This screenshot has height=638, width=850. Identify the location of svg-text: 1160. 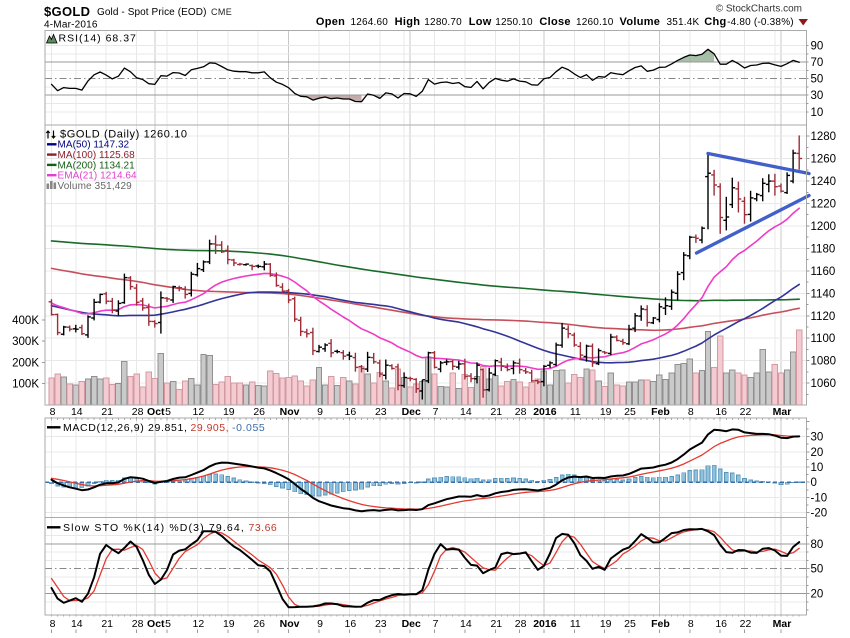
(823, 272).